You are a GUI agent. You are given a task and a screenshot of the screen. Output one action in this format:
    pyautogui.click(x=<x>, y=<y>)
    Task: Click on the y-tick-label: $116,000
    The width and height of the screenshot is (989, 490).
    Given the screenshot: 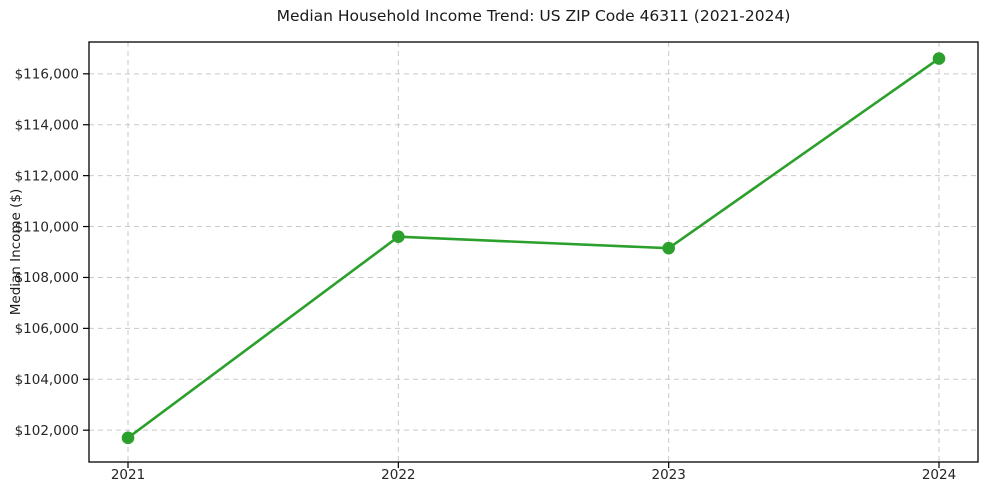 What is the action you would take?
    pyautogui.click(x=47, y=75)
    